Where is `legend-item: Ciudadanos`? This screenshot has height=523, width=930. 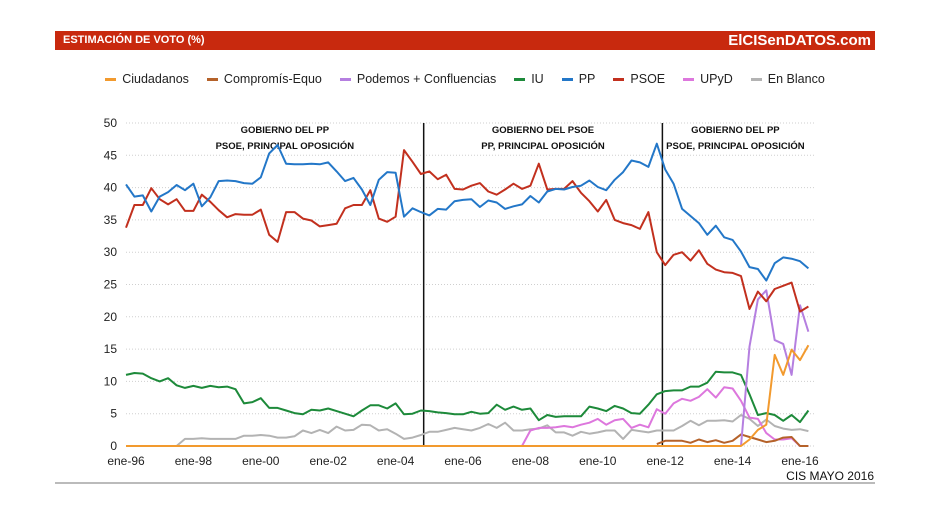
legend-item: Ciudadanos is located at coordinates (147, 79).